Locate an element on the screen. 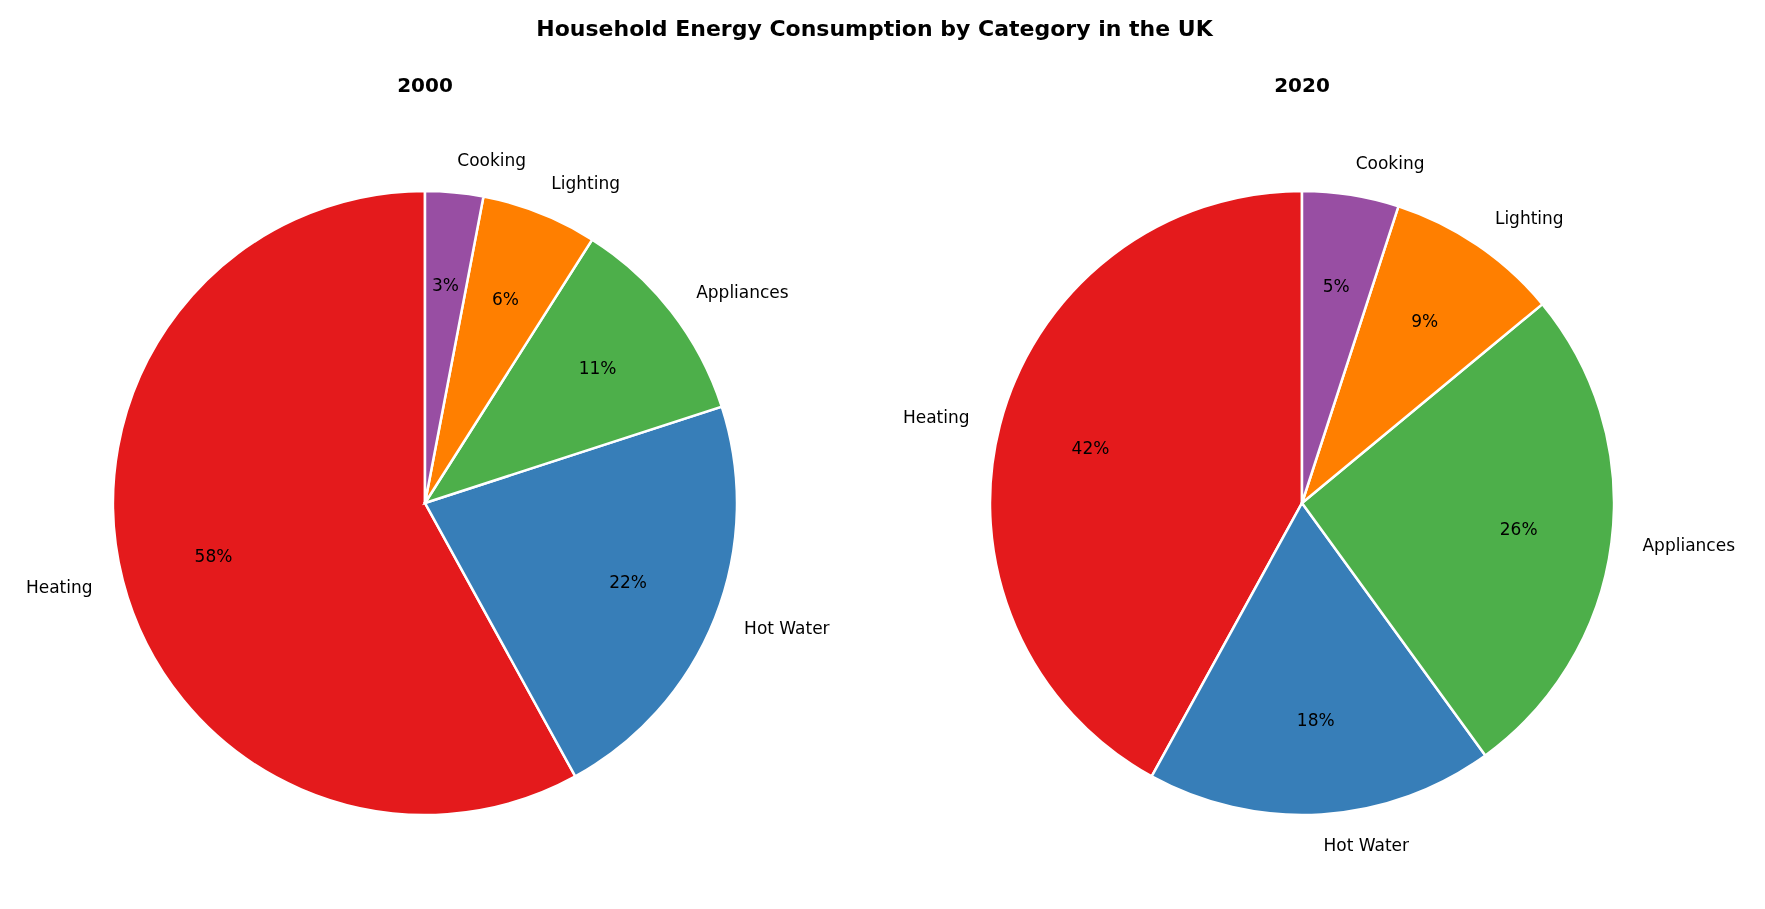  text: Household Energy Consumption by Category in the UK is located at coordinates (875, 28).